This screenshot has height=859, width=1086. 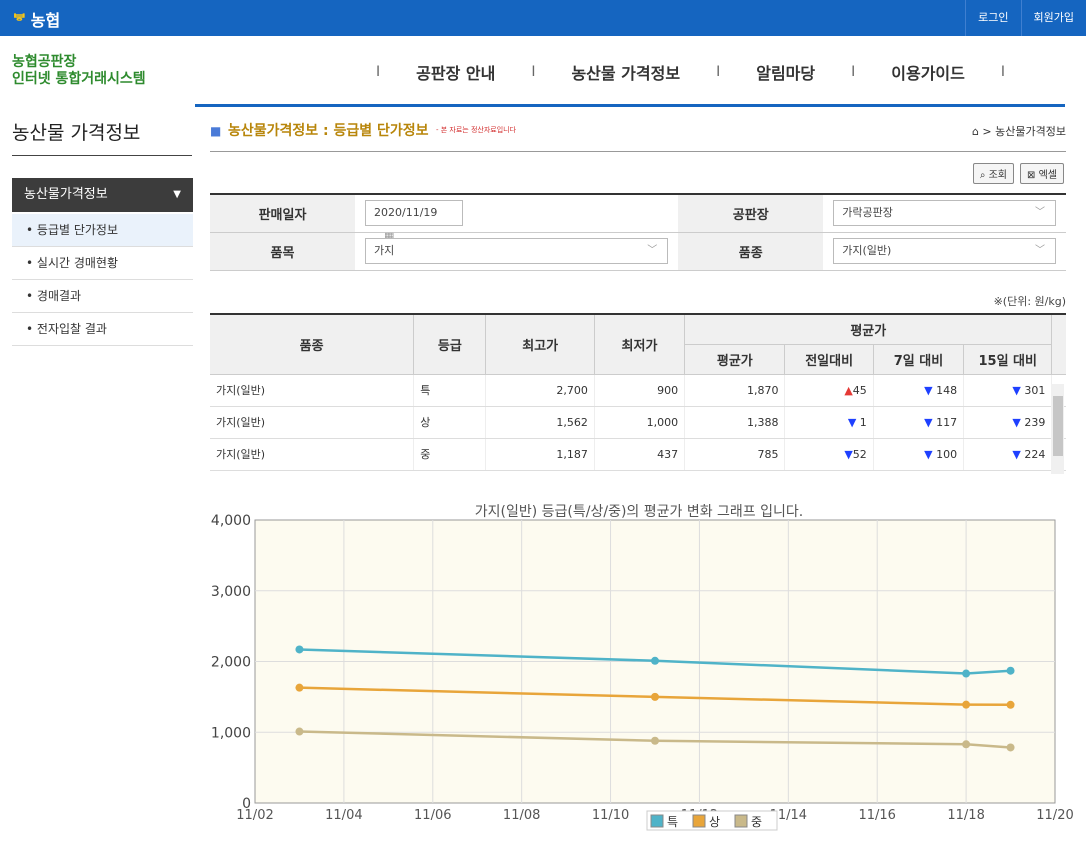 I want to click on variety-label: 품종, so click(x=751, y=251).